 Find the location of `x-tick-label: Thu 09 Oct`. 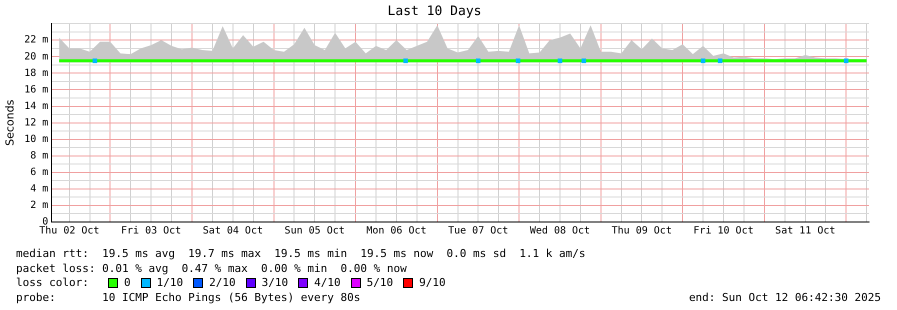

x-tick-label: Thu 09 Oct is located at coordinates (642, 231).